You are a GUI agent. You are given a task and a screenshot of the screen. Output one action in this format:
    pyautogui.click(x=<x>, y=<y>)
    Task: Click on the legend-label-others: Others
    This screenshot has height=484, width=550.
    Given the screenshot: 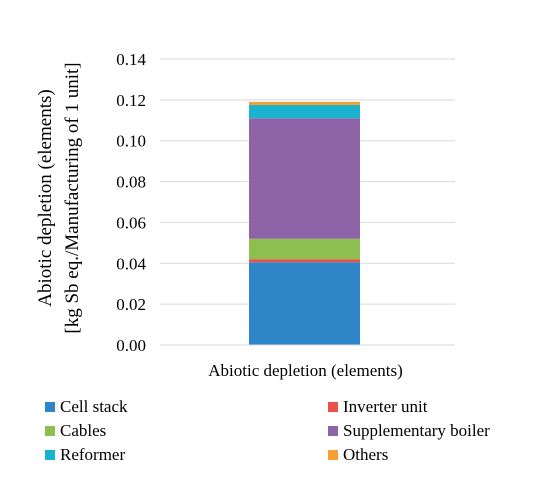 What is the action you would take?
    pyautogui.click(x=365, y=454)
    